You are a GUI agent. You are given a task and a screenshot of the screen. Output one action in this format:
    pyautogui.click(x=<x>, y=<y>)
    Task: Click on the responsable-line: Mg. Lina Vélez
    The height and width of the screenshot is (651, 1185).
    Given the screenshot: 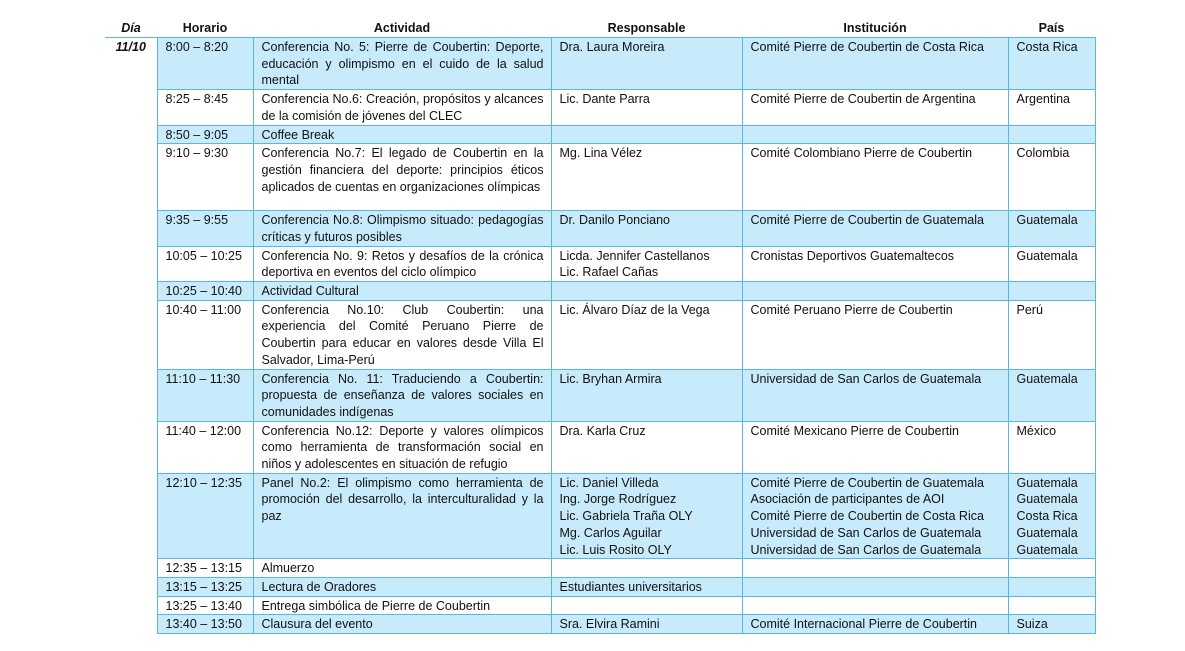 What is the action you would take?
    pyautogui.click(x=601, y=153)
    